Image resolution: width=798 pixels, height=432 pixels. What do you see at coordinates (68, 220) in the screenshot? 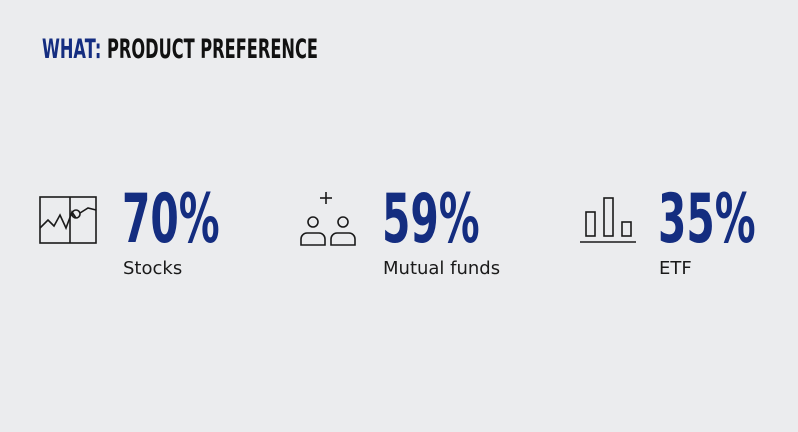
I see `stocks-icon` at bounding box center [68, 220].